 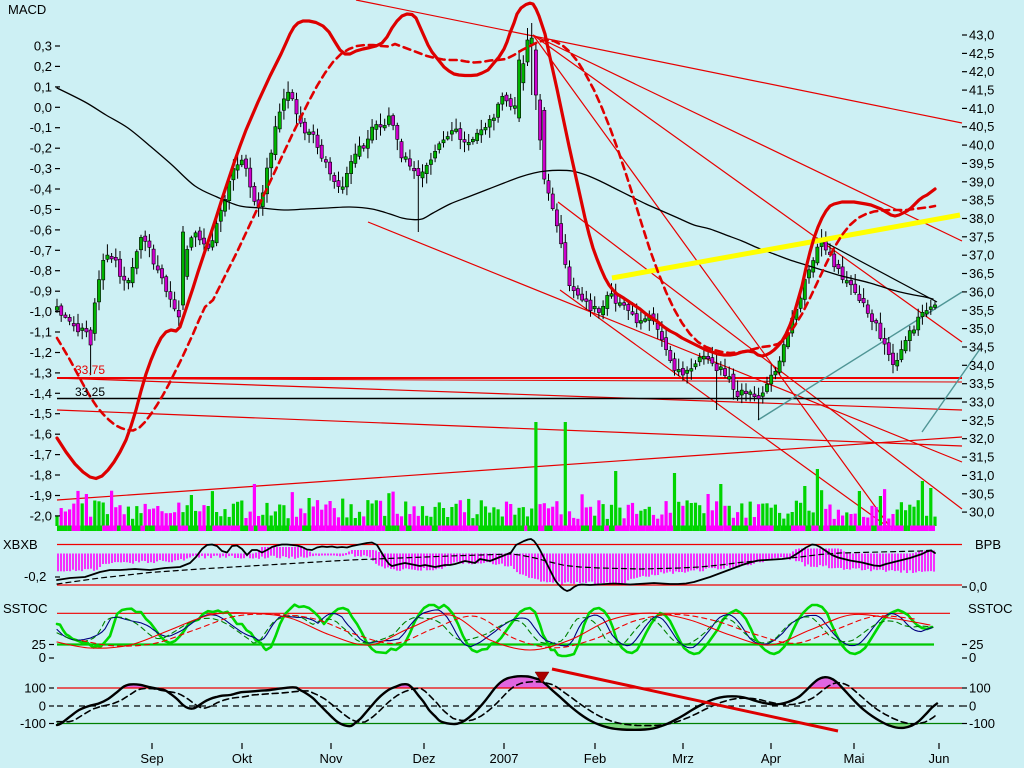 What do you see at coordinates (988, 544) in the screenshot?
I see `svg-text: BPB` at bounding box center [988, 544].